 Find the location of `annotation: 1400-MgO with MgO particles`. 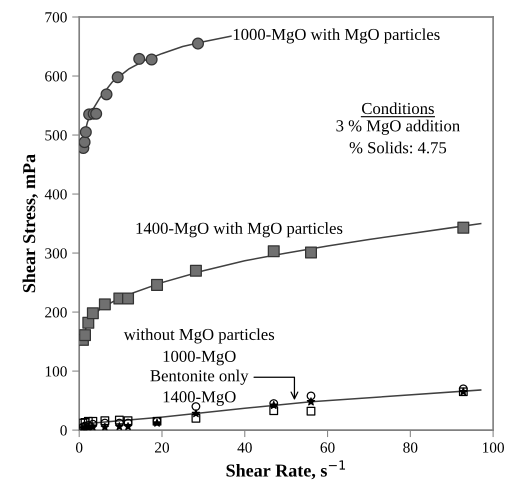

annotation: 1400-MgO with MgO particles is located at coordinates (239, 230).